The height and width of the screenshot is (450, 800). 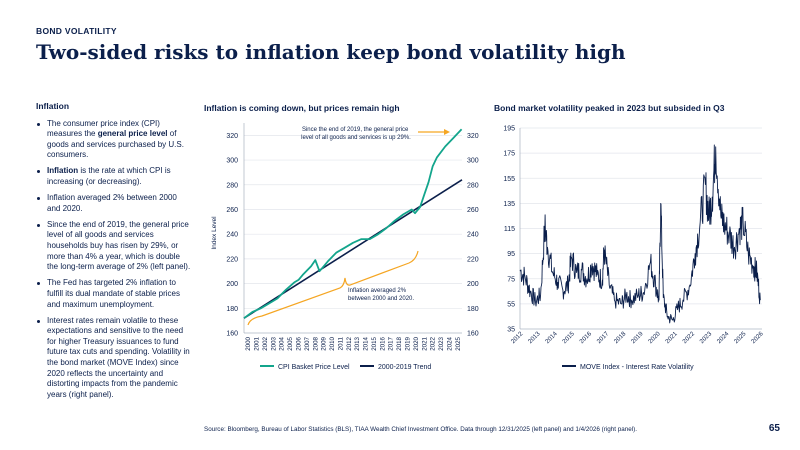 I want to click on y-tick-label: 135, so click(x=509, y=204).